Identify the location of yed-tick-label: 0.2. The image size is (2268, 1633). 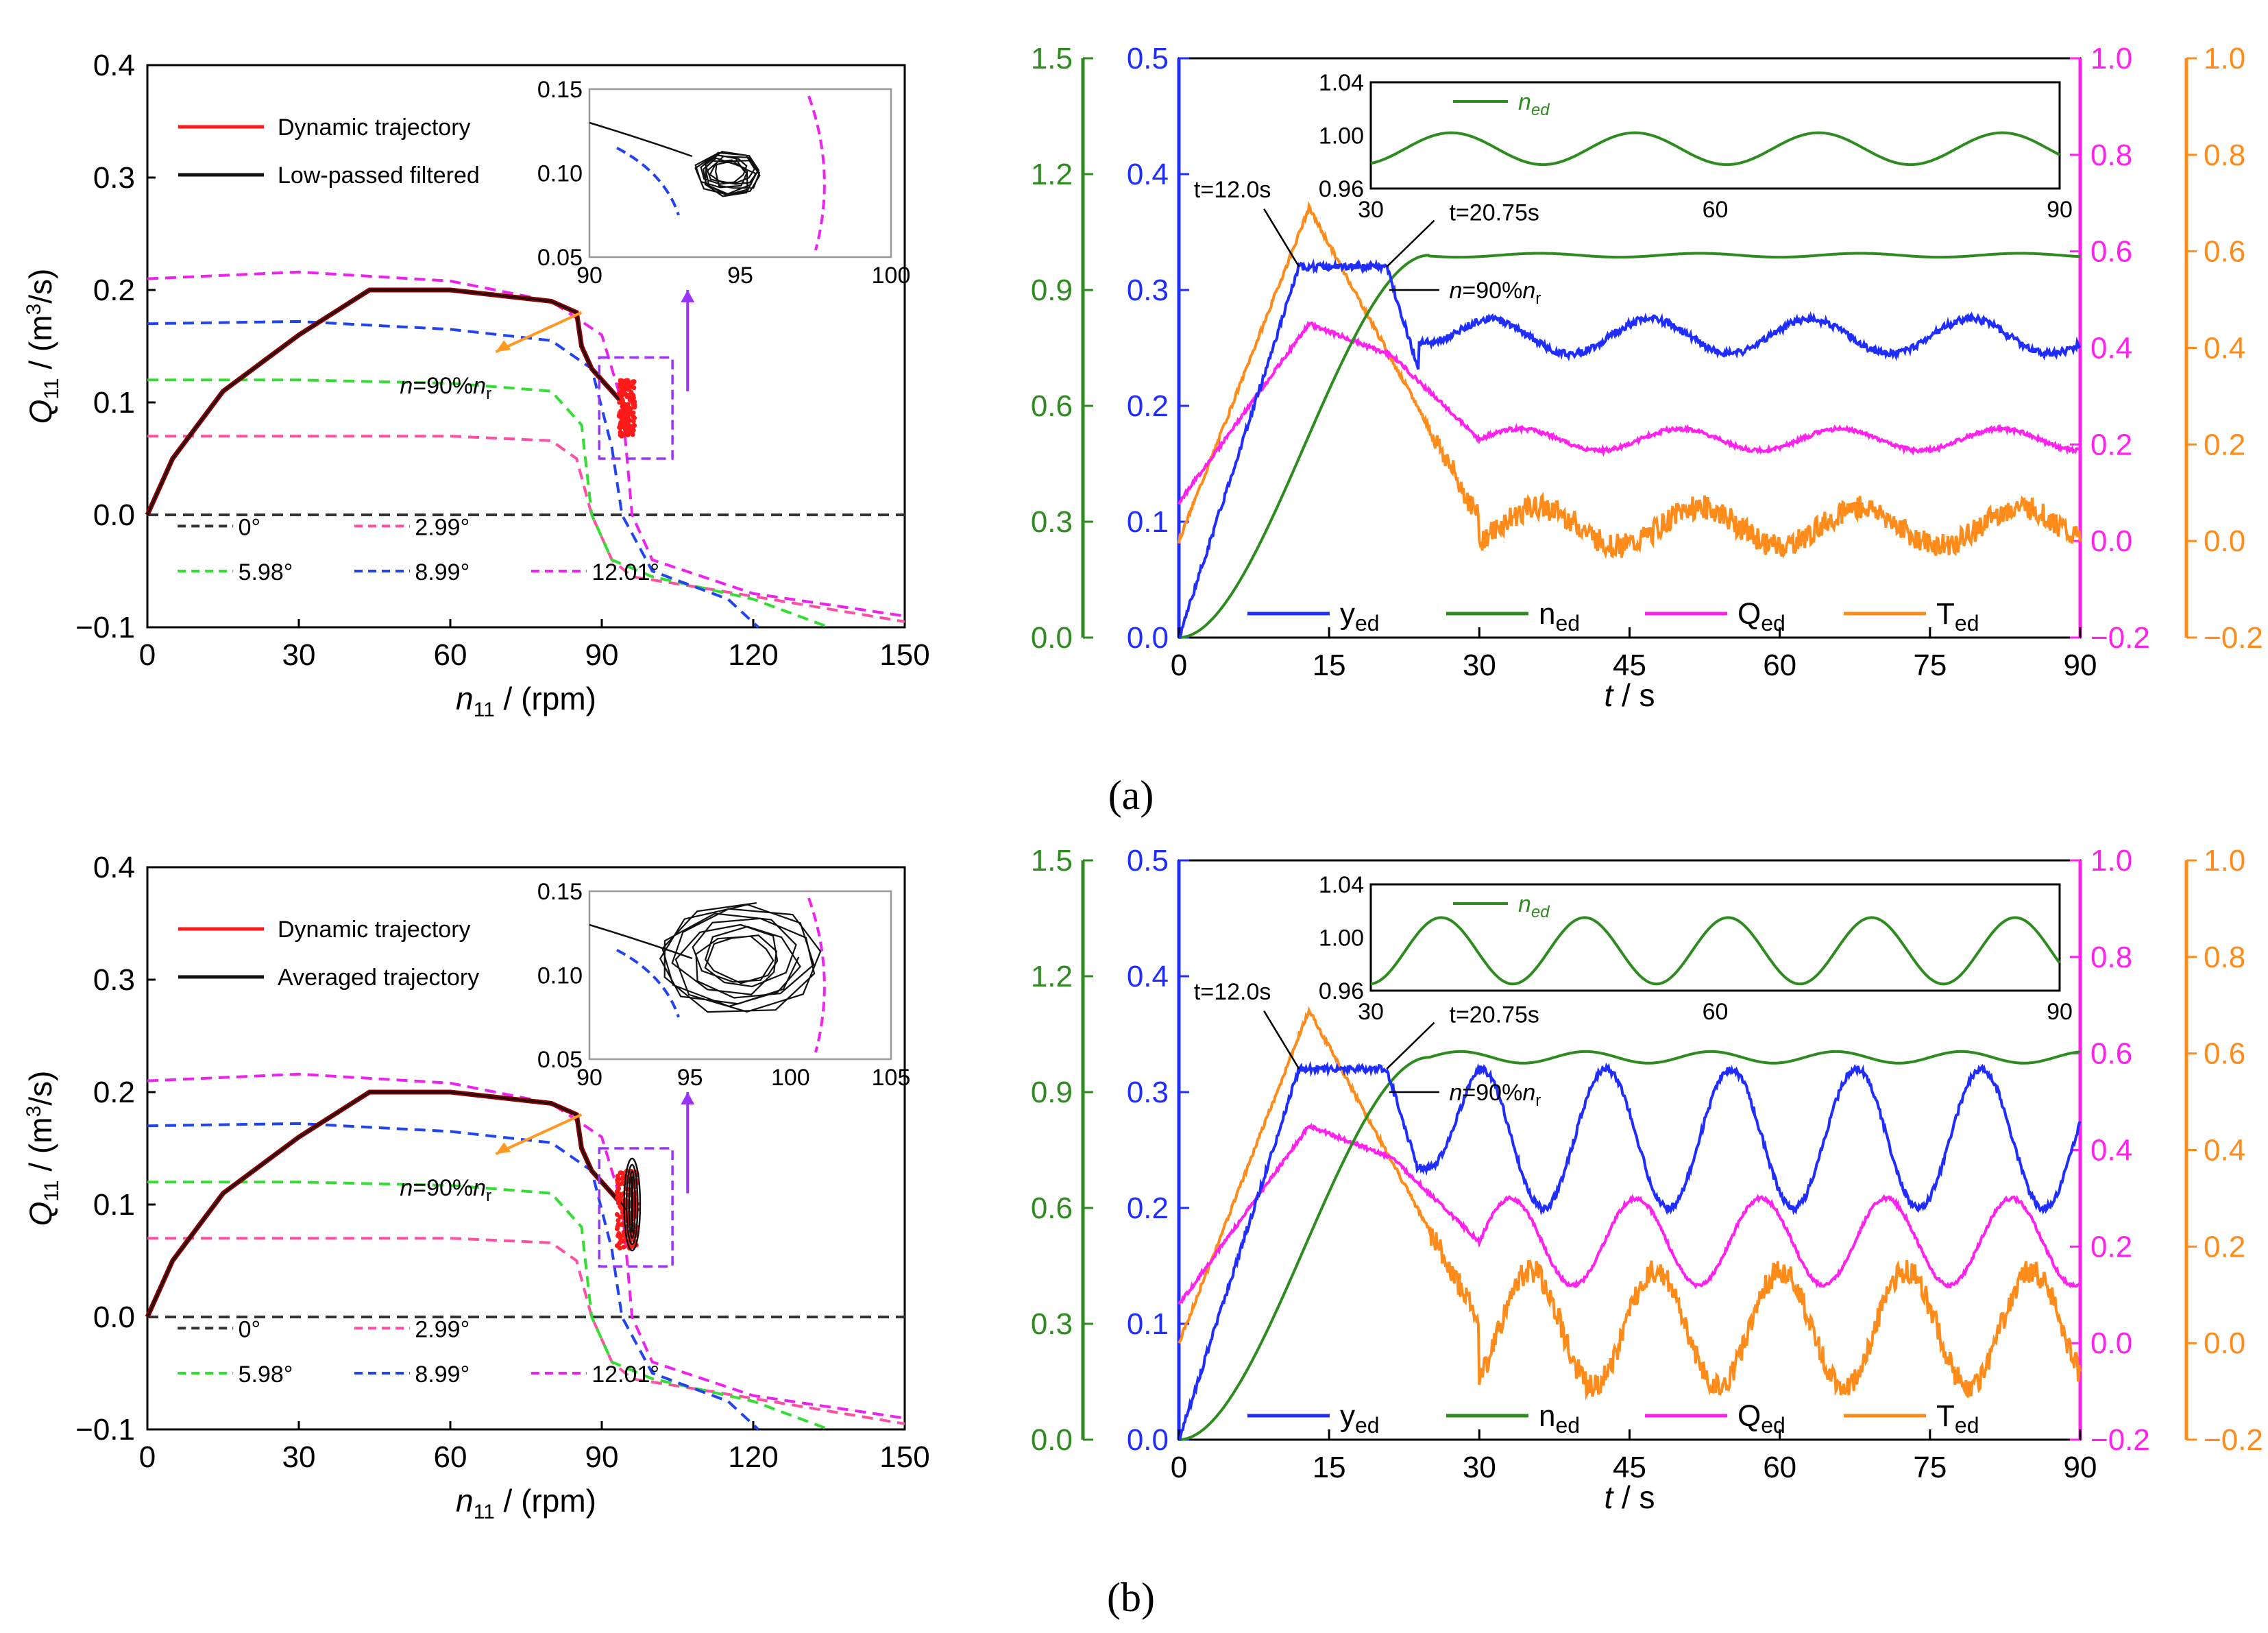
(1148, 1208).